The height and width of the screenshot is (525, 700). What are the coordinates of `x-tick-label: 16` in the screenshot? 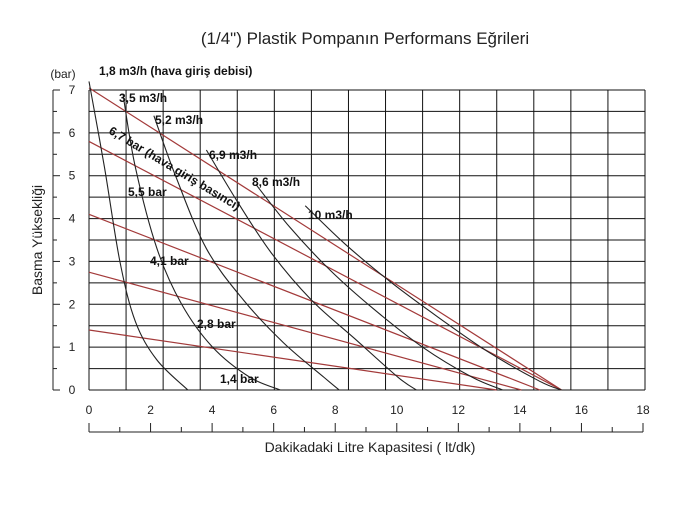 It's located at (582, 410).